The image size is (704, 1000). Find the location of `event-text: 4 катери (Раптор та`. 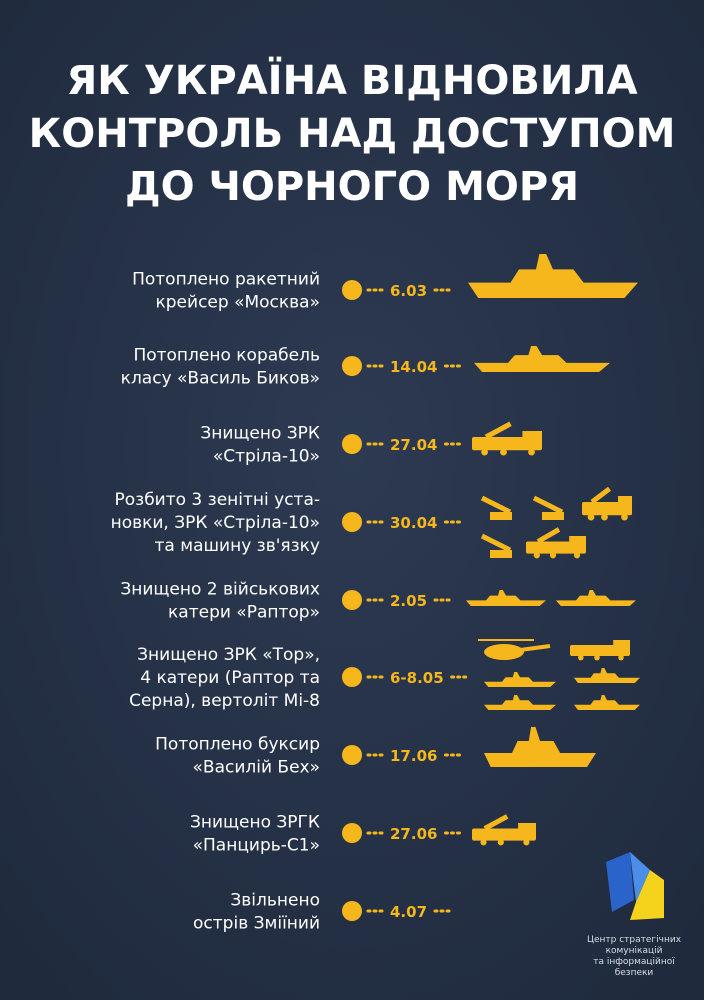

event-text: 4 катери (Раптор та is located at coordinates (230, 678).